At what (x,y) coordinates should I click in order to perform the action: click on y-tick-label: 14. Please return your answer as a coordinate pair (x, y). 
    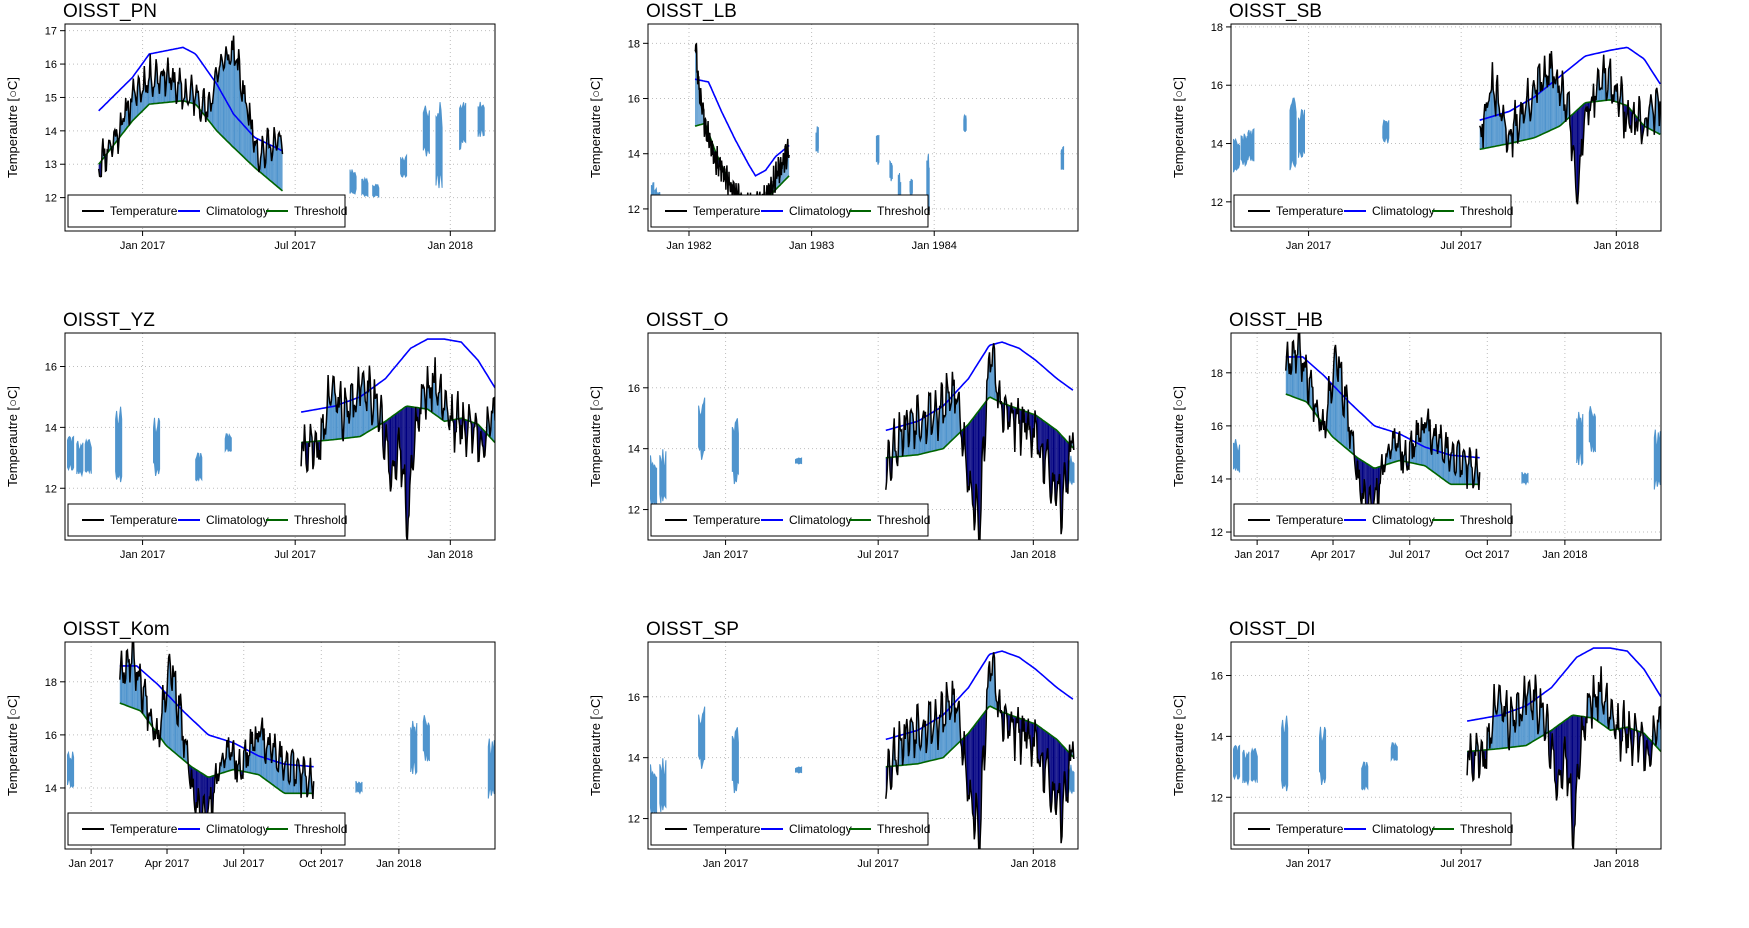
    Looking at the image, I should click on (1217, 145).